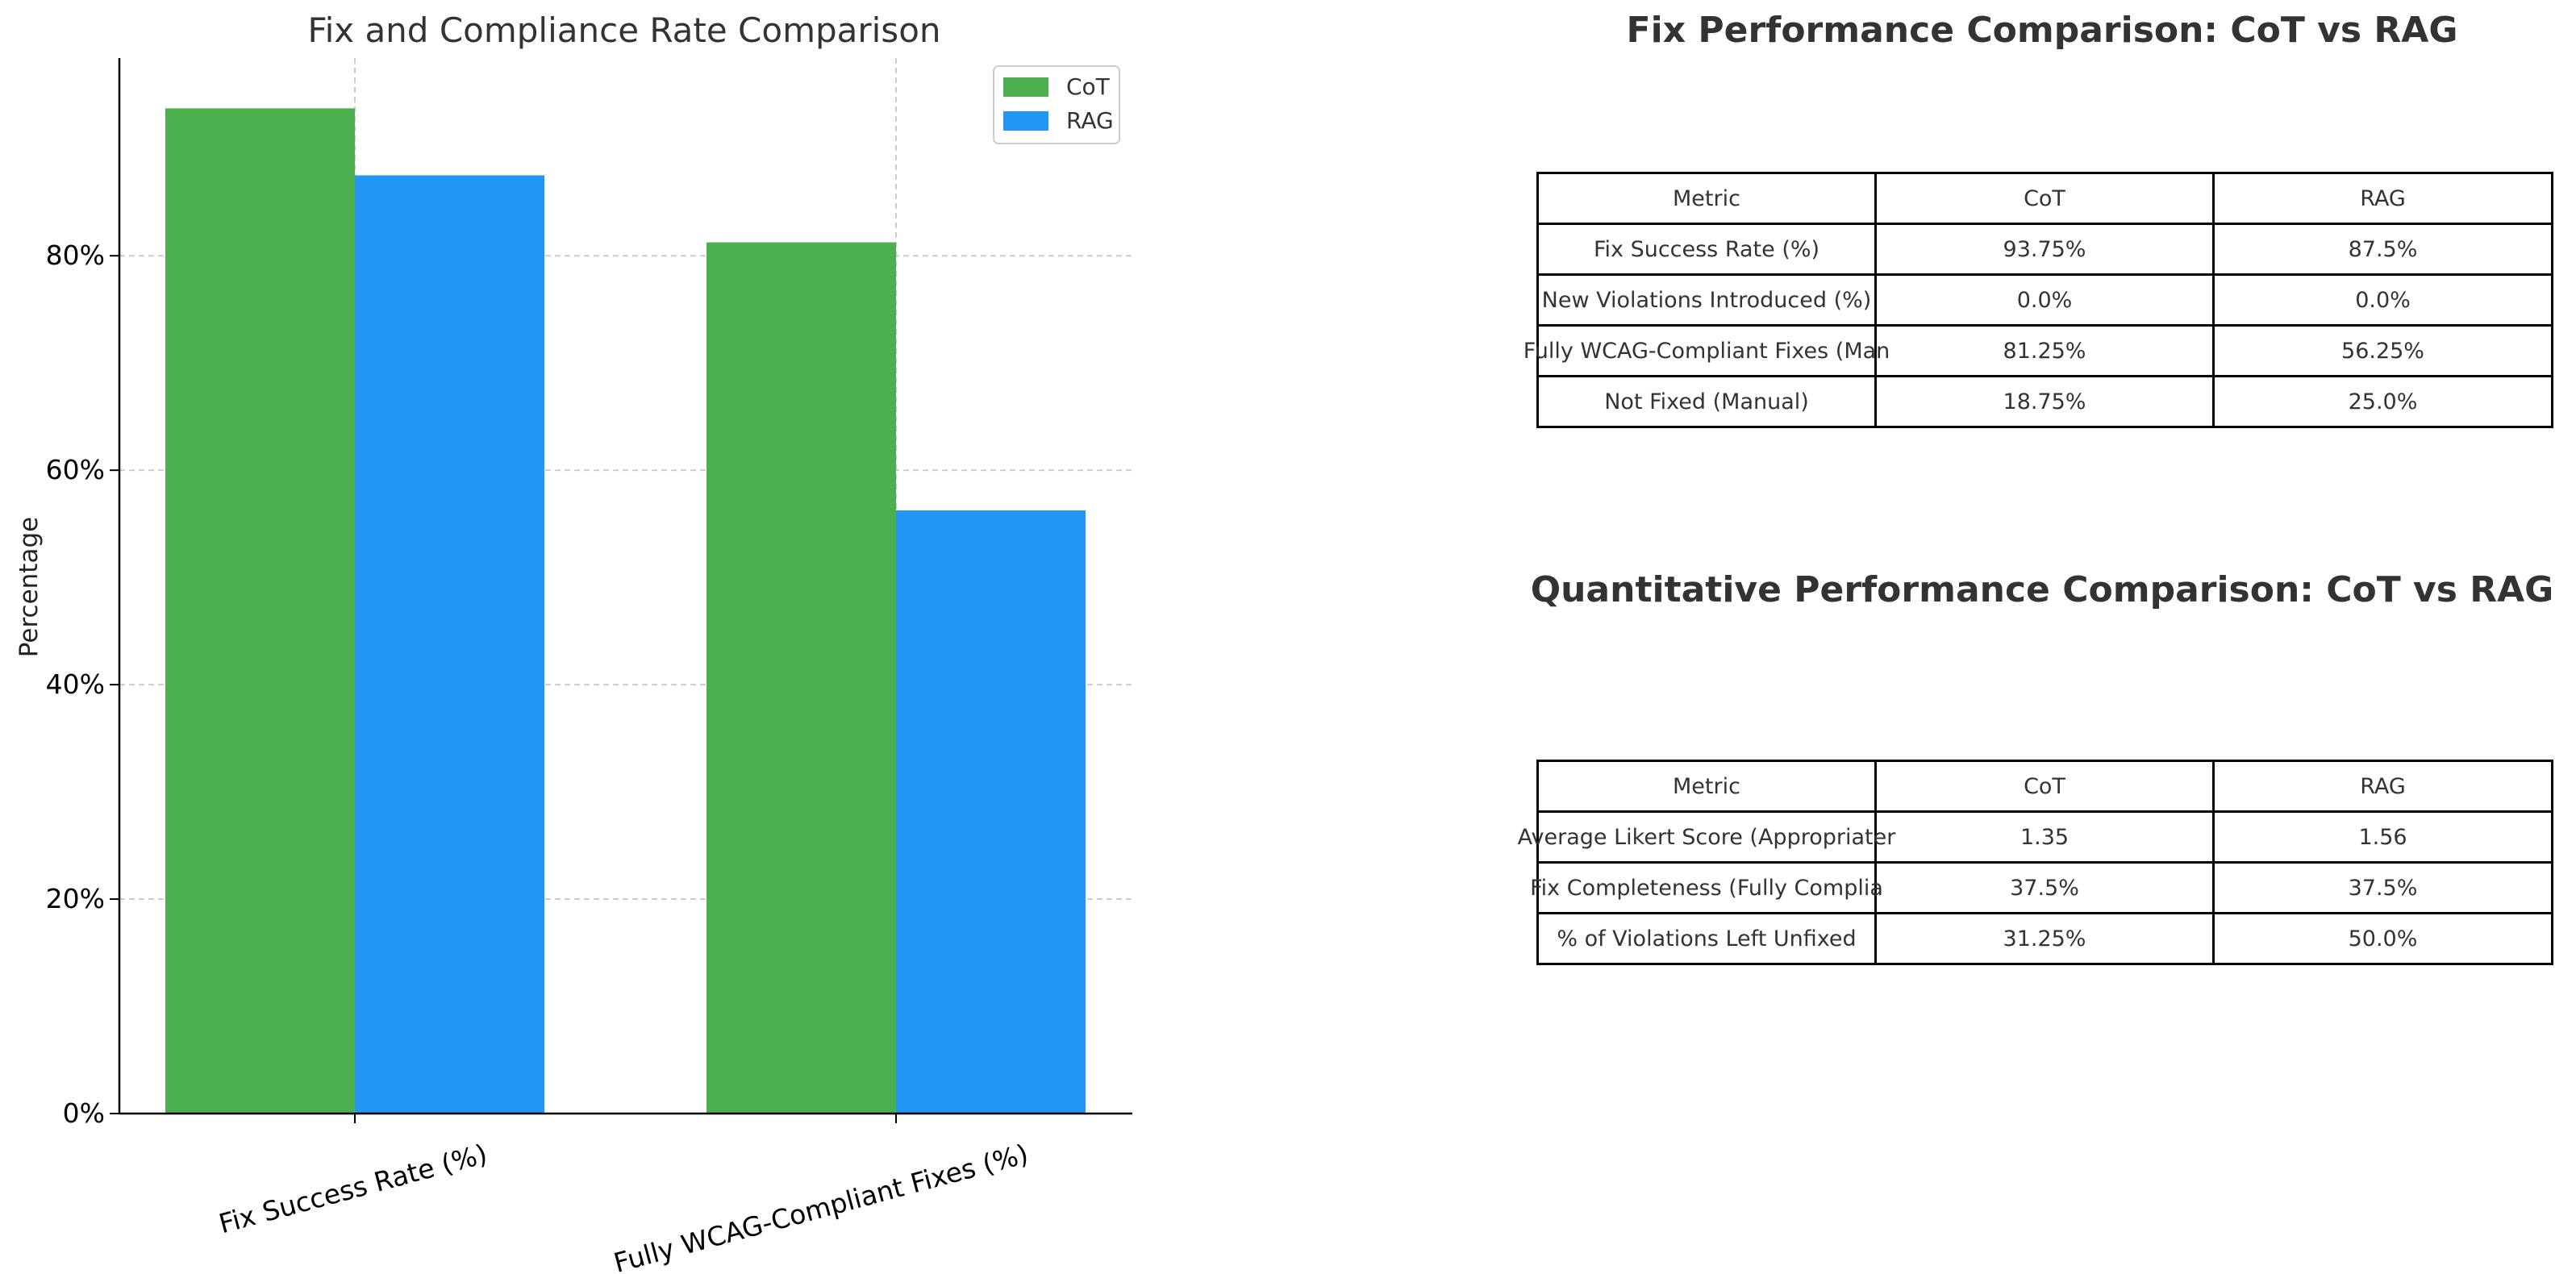 The height and width of the screenshot is (1274, 2576). What do you see at coordinates (1706, 887) in the screenshot?
I see `quant-table-cell: Fix Completeness (Fully Complia` at bounding box center [1706, 887].